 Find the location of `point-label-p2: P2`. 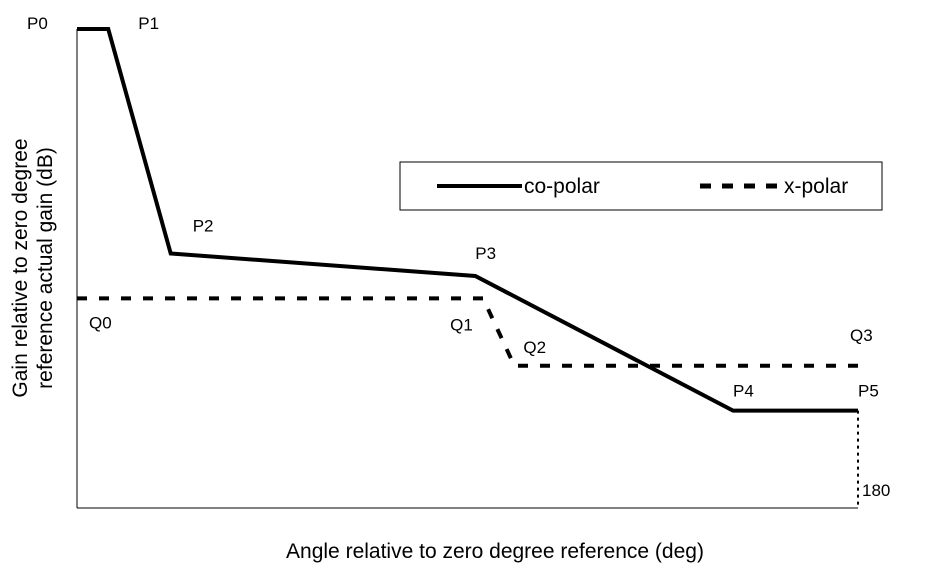

point-label-p2: P2 is located at coordinates (203, 226).